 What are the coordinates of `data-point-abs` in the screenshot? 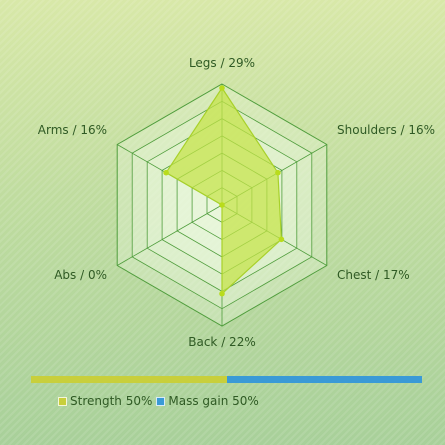 It's located at (222, 205).